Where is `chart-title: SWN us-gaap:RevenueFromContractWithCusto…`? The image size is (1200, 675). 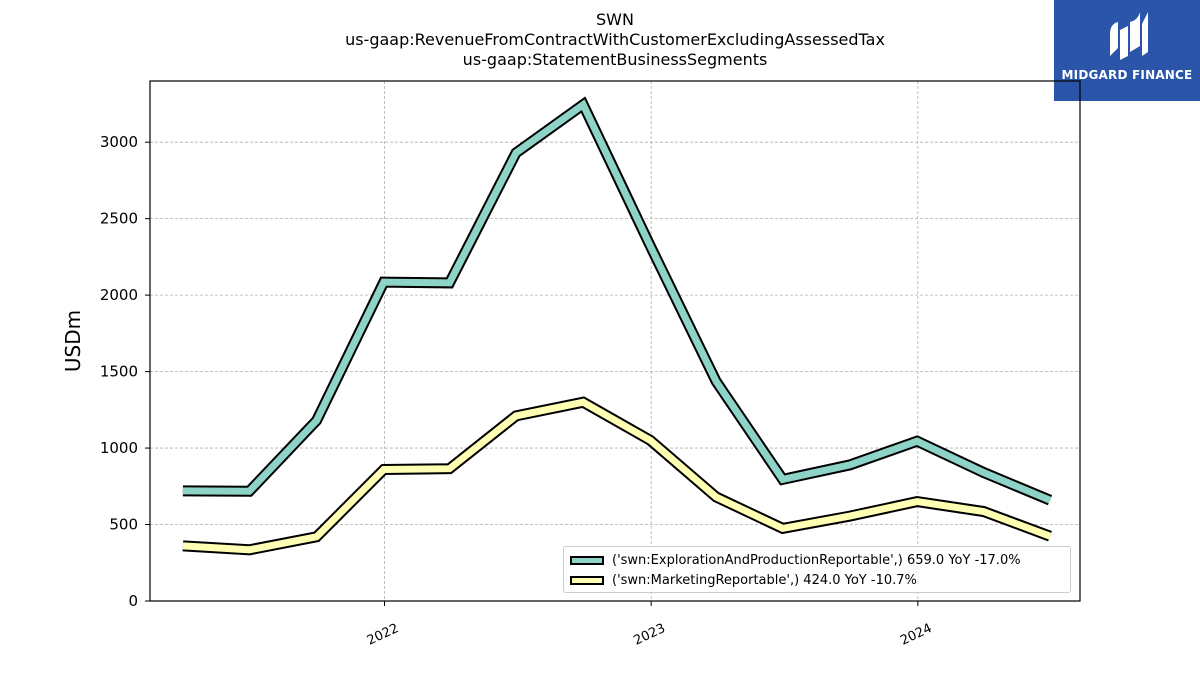 chart-title: SWN us-gaap:RevenueFromContractWithCusto… is located at coordinates (615, 40).